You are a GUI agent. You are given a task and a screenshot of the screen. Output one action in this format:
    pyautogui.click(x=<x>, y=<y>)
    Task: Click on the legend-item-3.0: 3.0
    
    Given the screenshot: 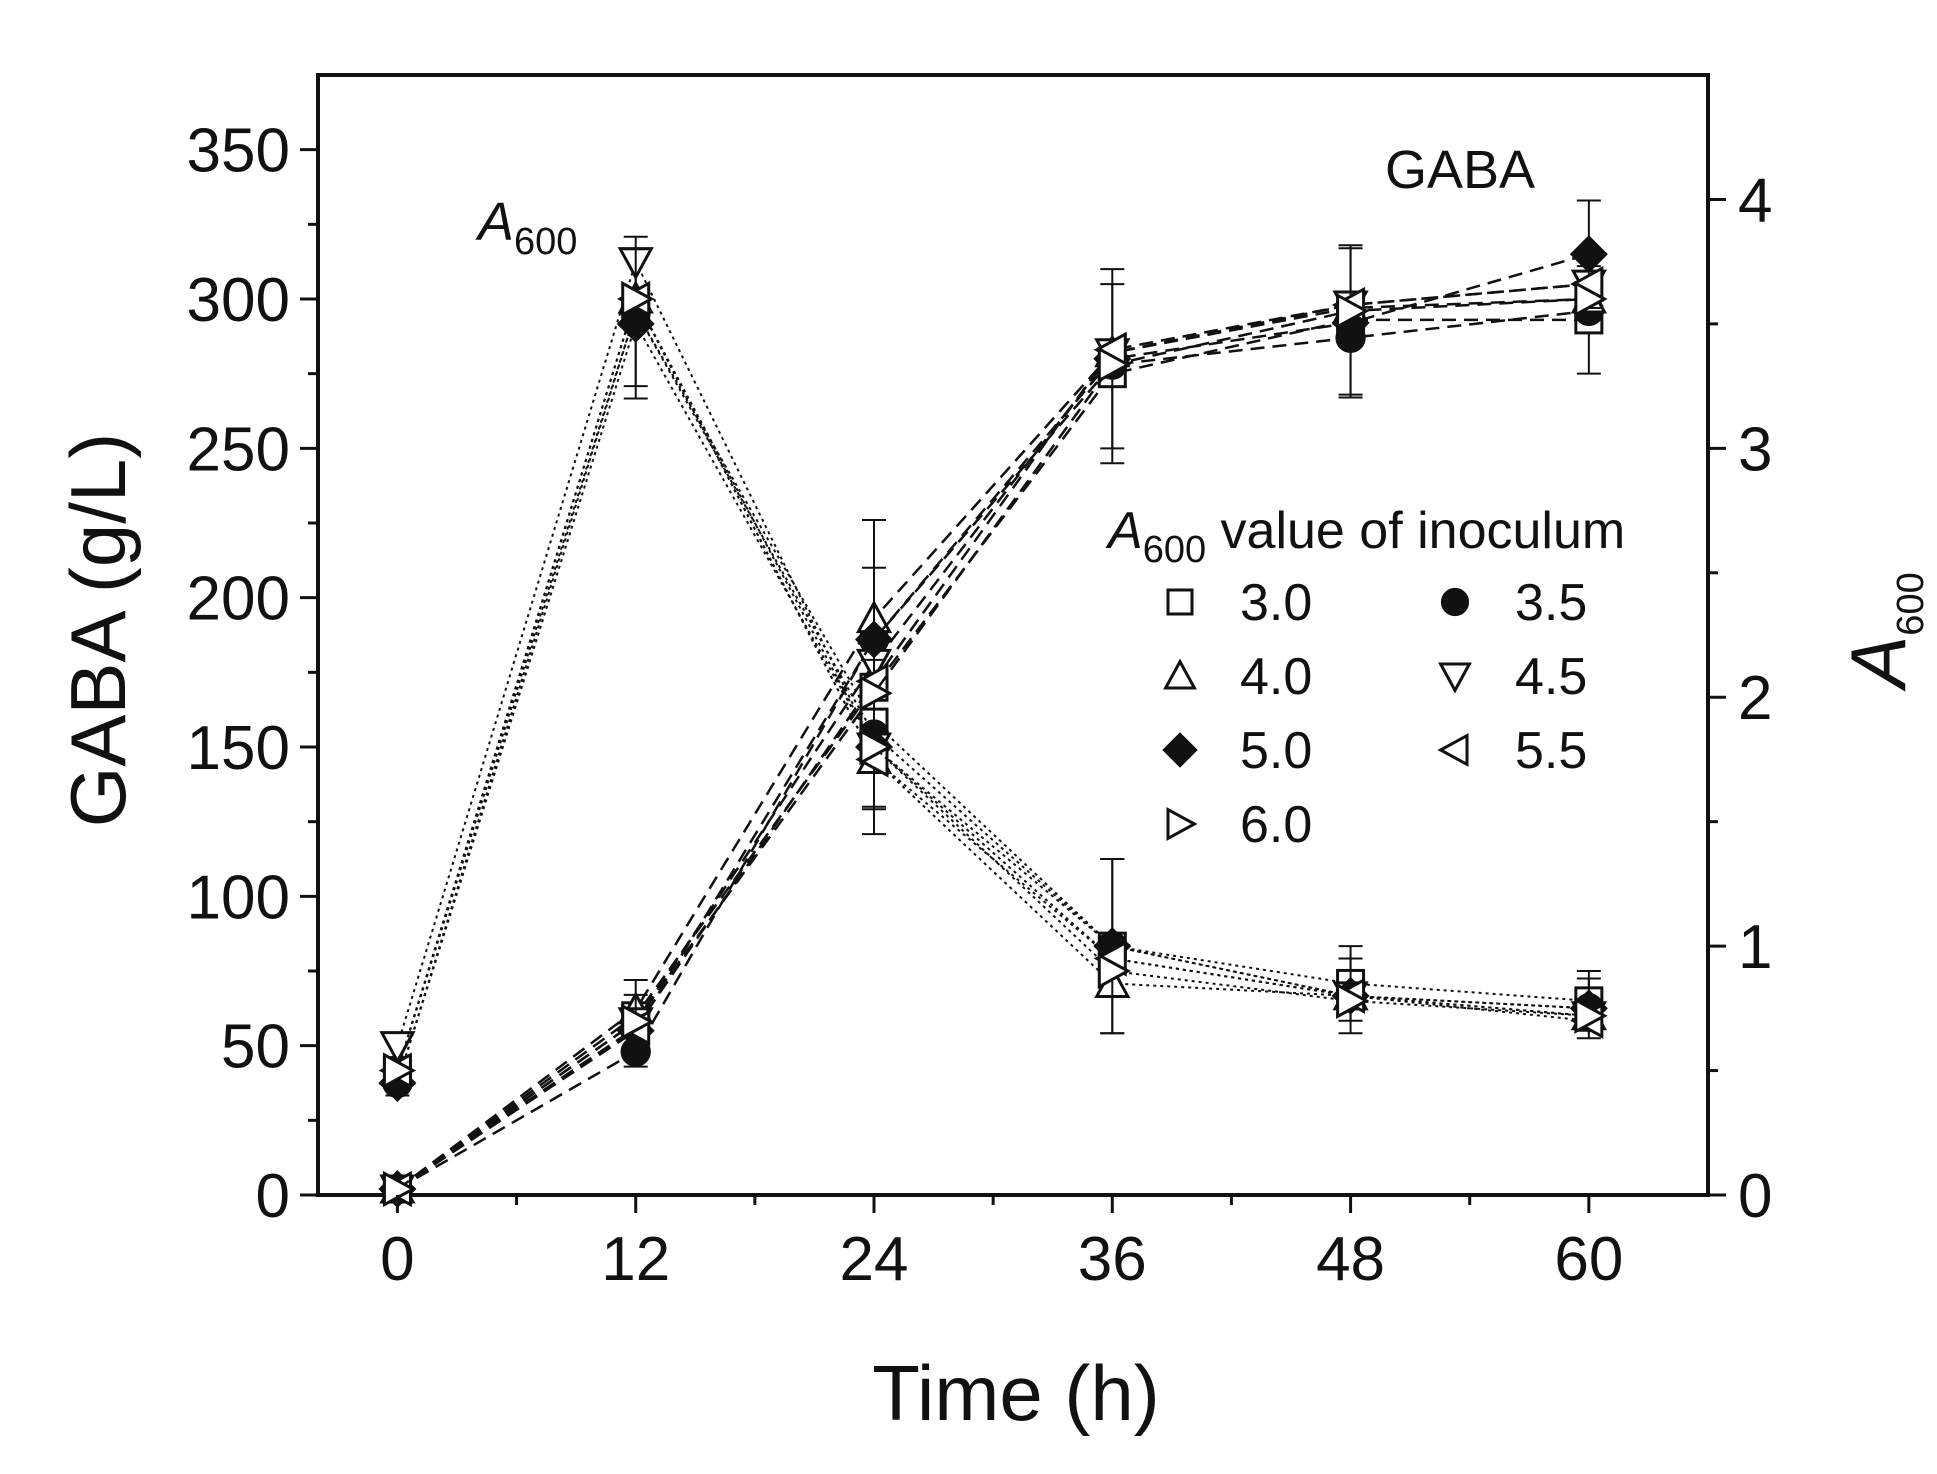 What is the action you would take?
    pyautogui.click(x=1239, y=603)
    